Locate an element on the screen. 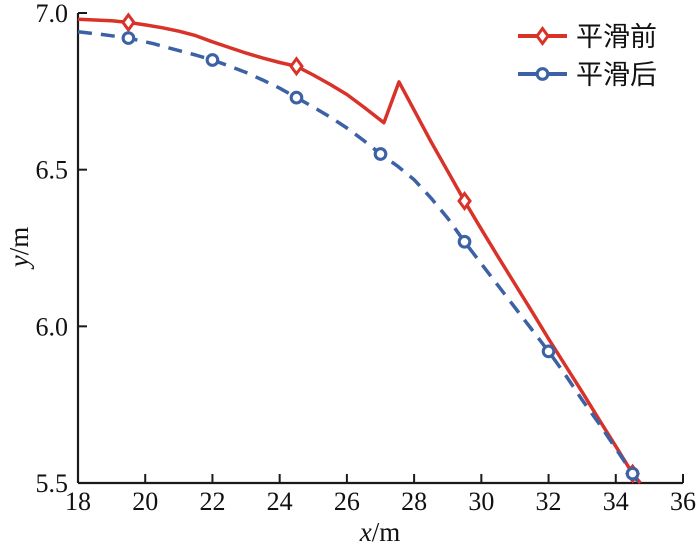 The image size is (700, 550). y-tick-label: 5.5 is located at coordinates (52, 483).